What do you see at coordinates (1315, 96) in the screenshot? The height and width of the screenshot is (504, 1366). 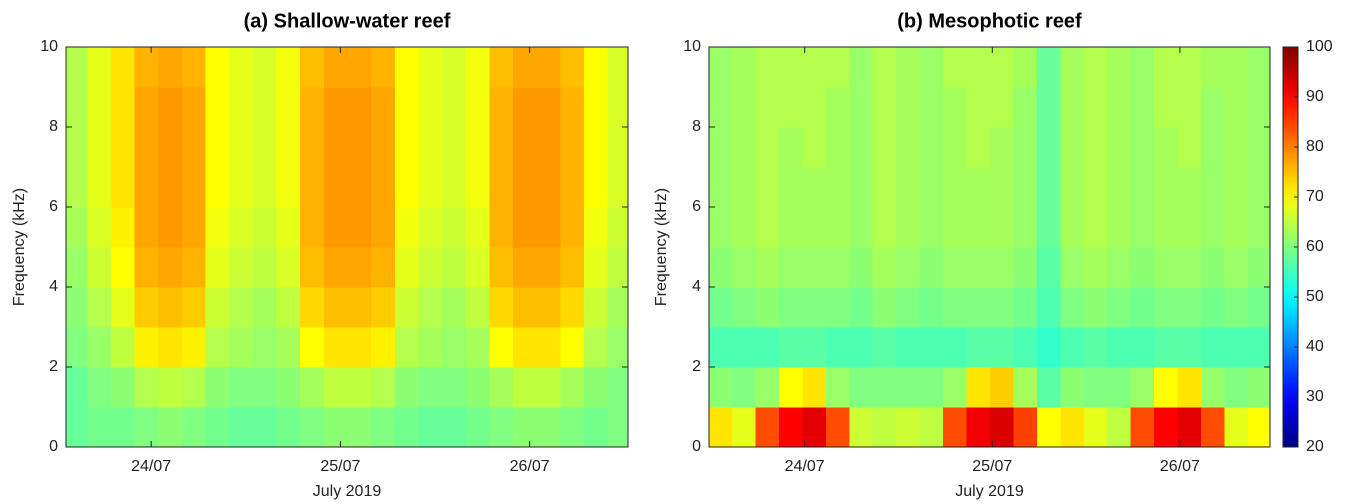 I see `colorbar-tick-label: 90` at bounding box center [1315, 96].